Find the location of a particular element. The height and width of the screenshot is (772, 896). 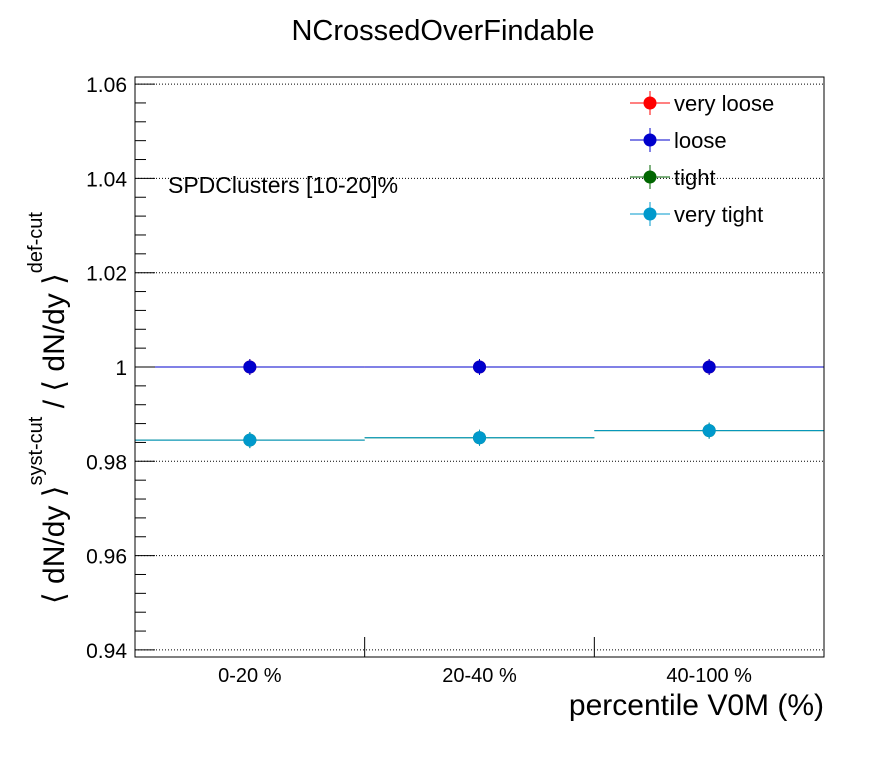

annotation-text: SPDClusters [10-20]% is located at coordinates (283, 185).